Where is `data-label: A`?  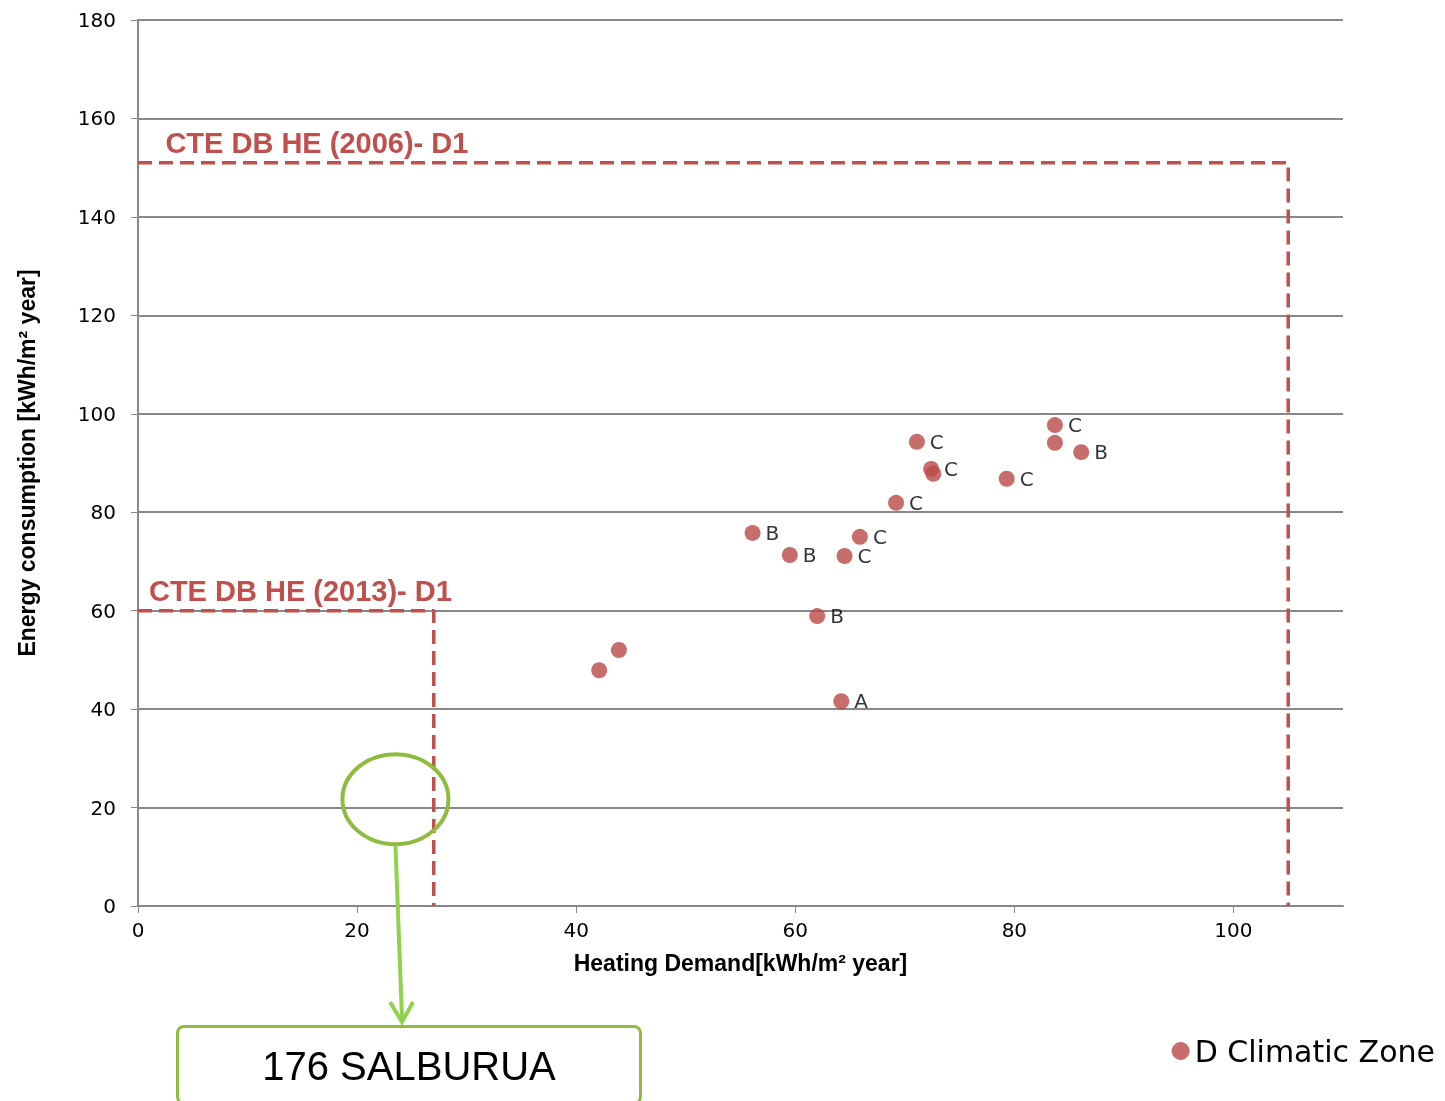 data-label: A is located at coordinates (861, 701).